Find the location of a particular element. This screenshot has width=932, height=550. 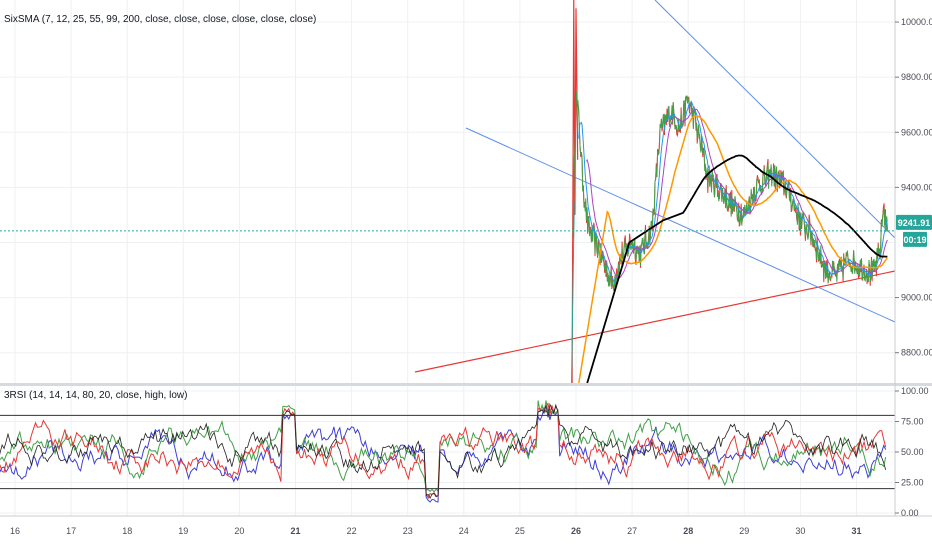

time-axis-tick-label: 19 is located at coordinates (183, 531).